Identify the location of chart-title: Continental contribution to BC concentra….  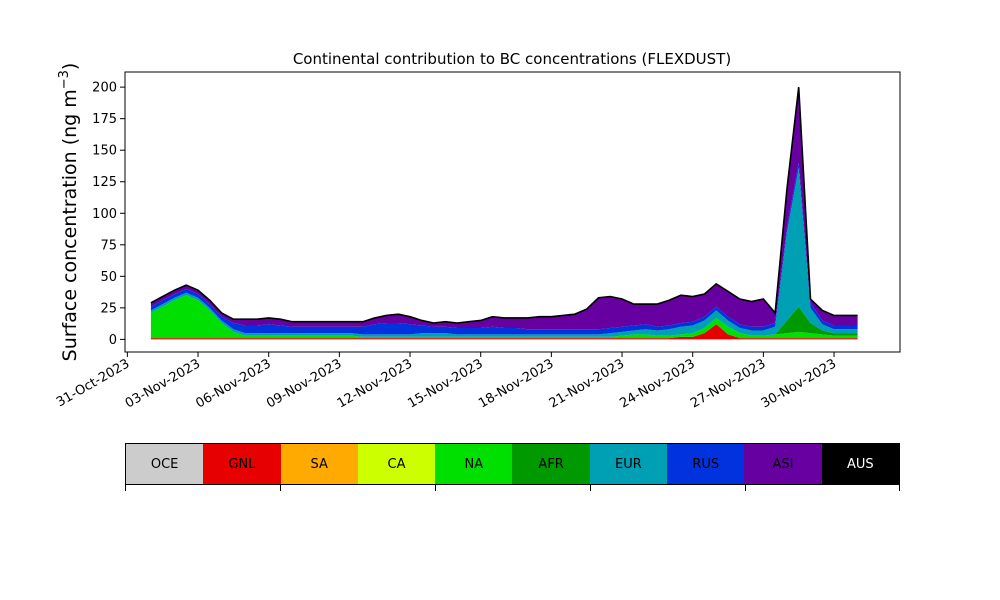
(512, 59).